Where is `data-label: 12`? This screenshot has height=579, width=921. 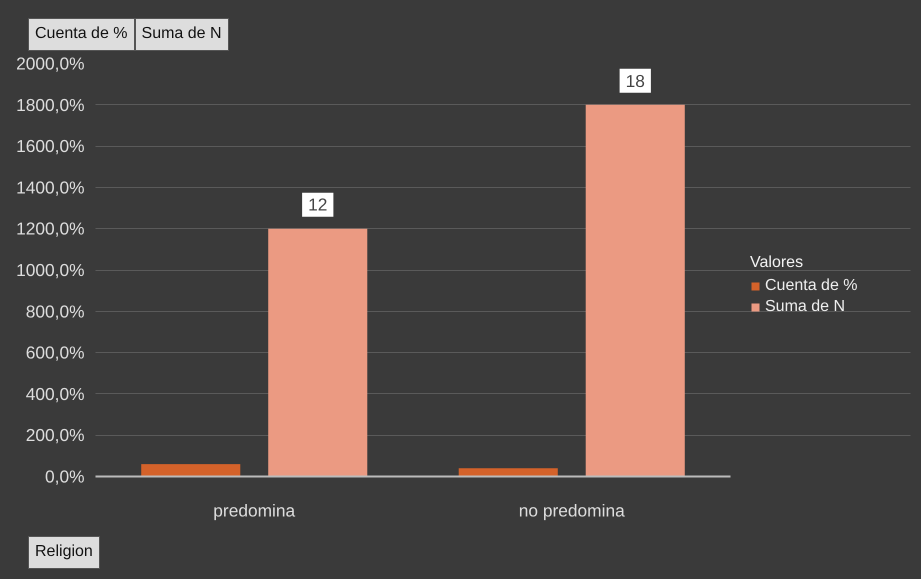
data-label: 12 is located at coordinates (318, 204).